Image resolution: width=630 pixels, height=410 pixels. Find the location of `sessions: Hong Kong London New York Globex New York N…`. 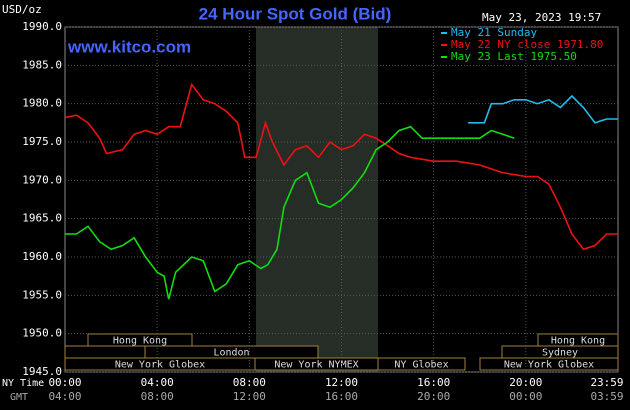

sessions: Hong Kong London New York Globex New York N… is located at coordinates (341, 352).